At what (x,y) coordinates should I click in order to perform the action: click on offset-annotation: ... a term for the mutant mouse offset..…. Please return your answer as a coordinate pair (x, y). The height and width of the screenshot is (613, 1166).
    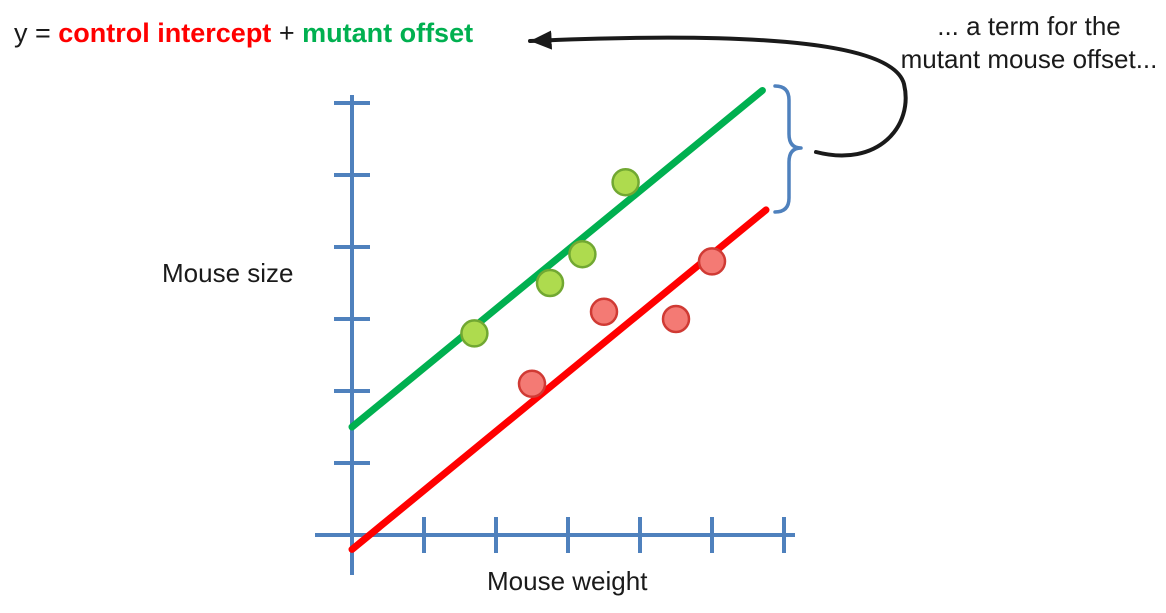
    Looking at the image, I should click on (1029, 43).